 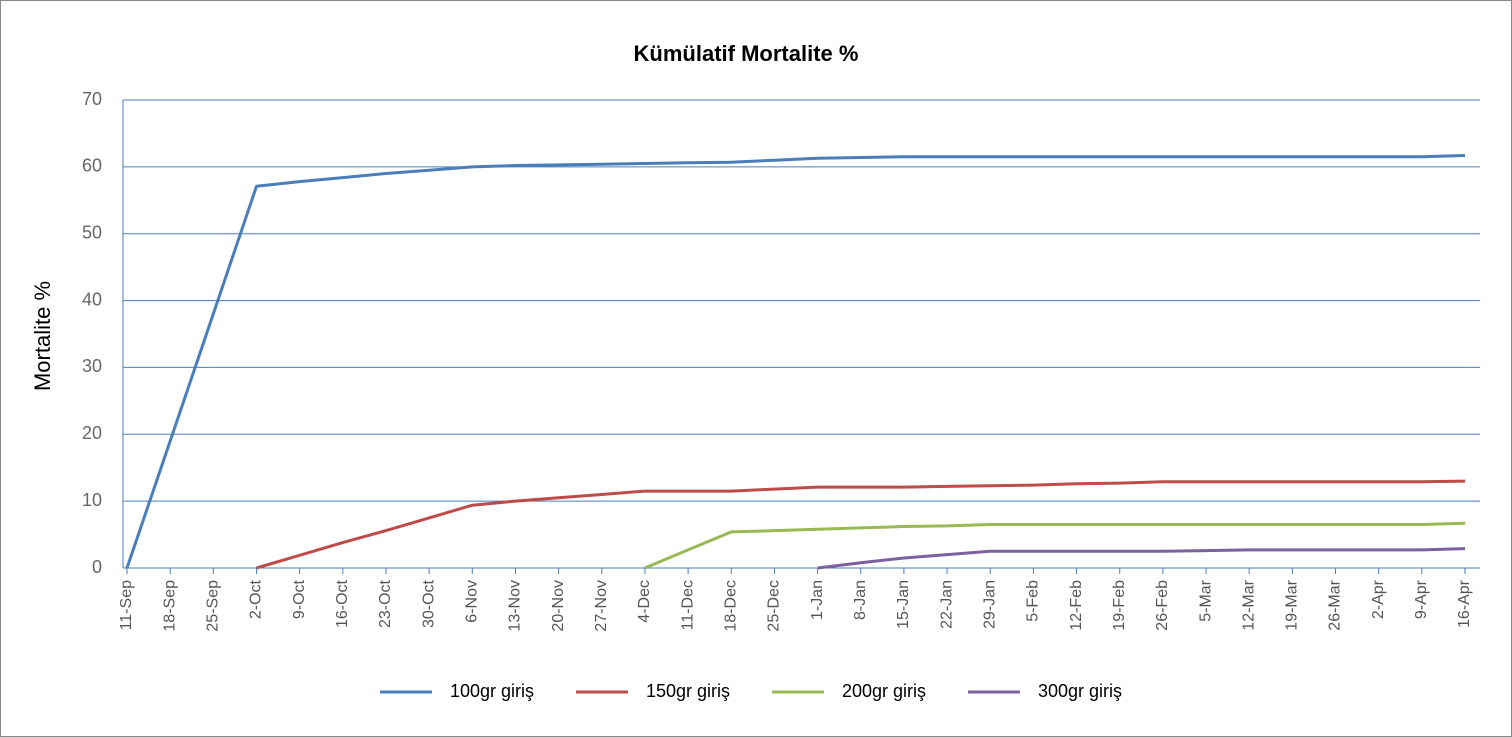 I want to click on x-tick-label: 9-Oct, so click(x=299, y=599).